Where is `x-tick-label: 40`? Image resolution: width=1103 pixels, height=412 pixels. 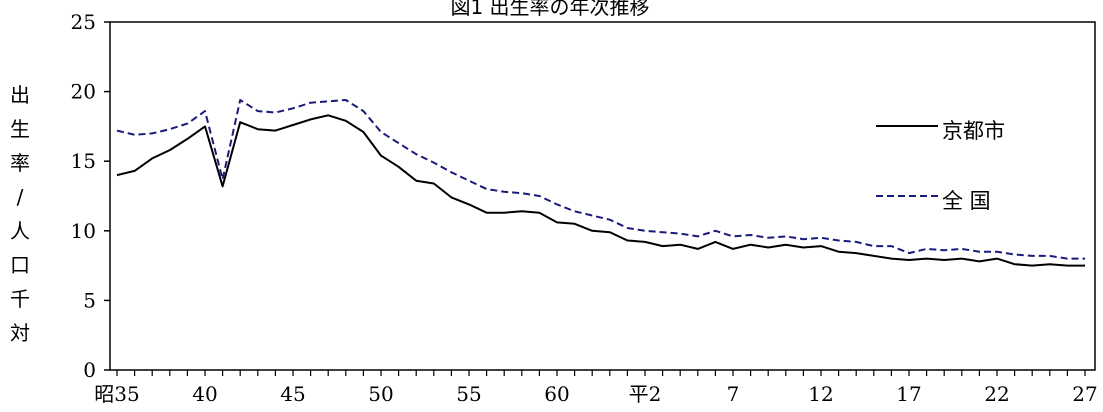
x-tick-label: 40 is located at coordinates (204, 394).